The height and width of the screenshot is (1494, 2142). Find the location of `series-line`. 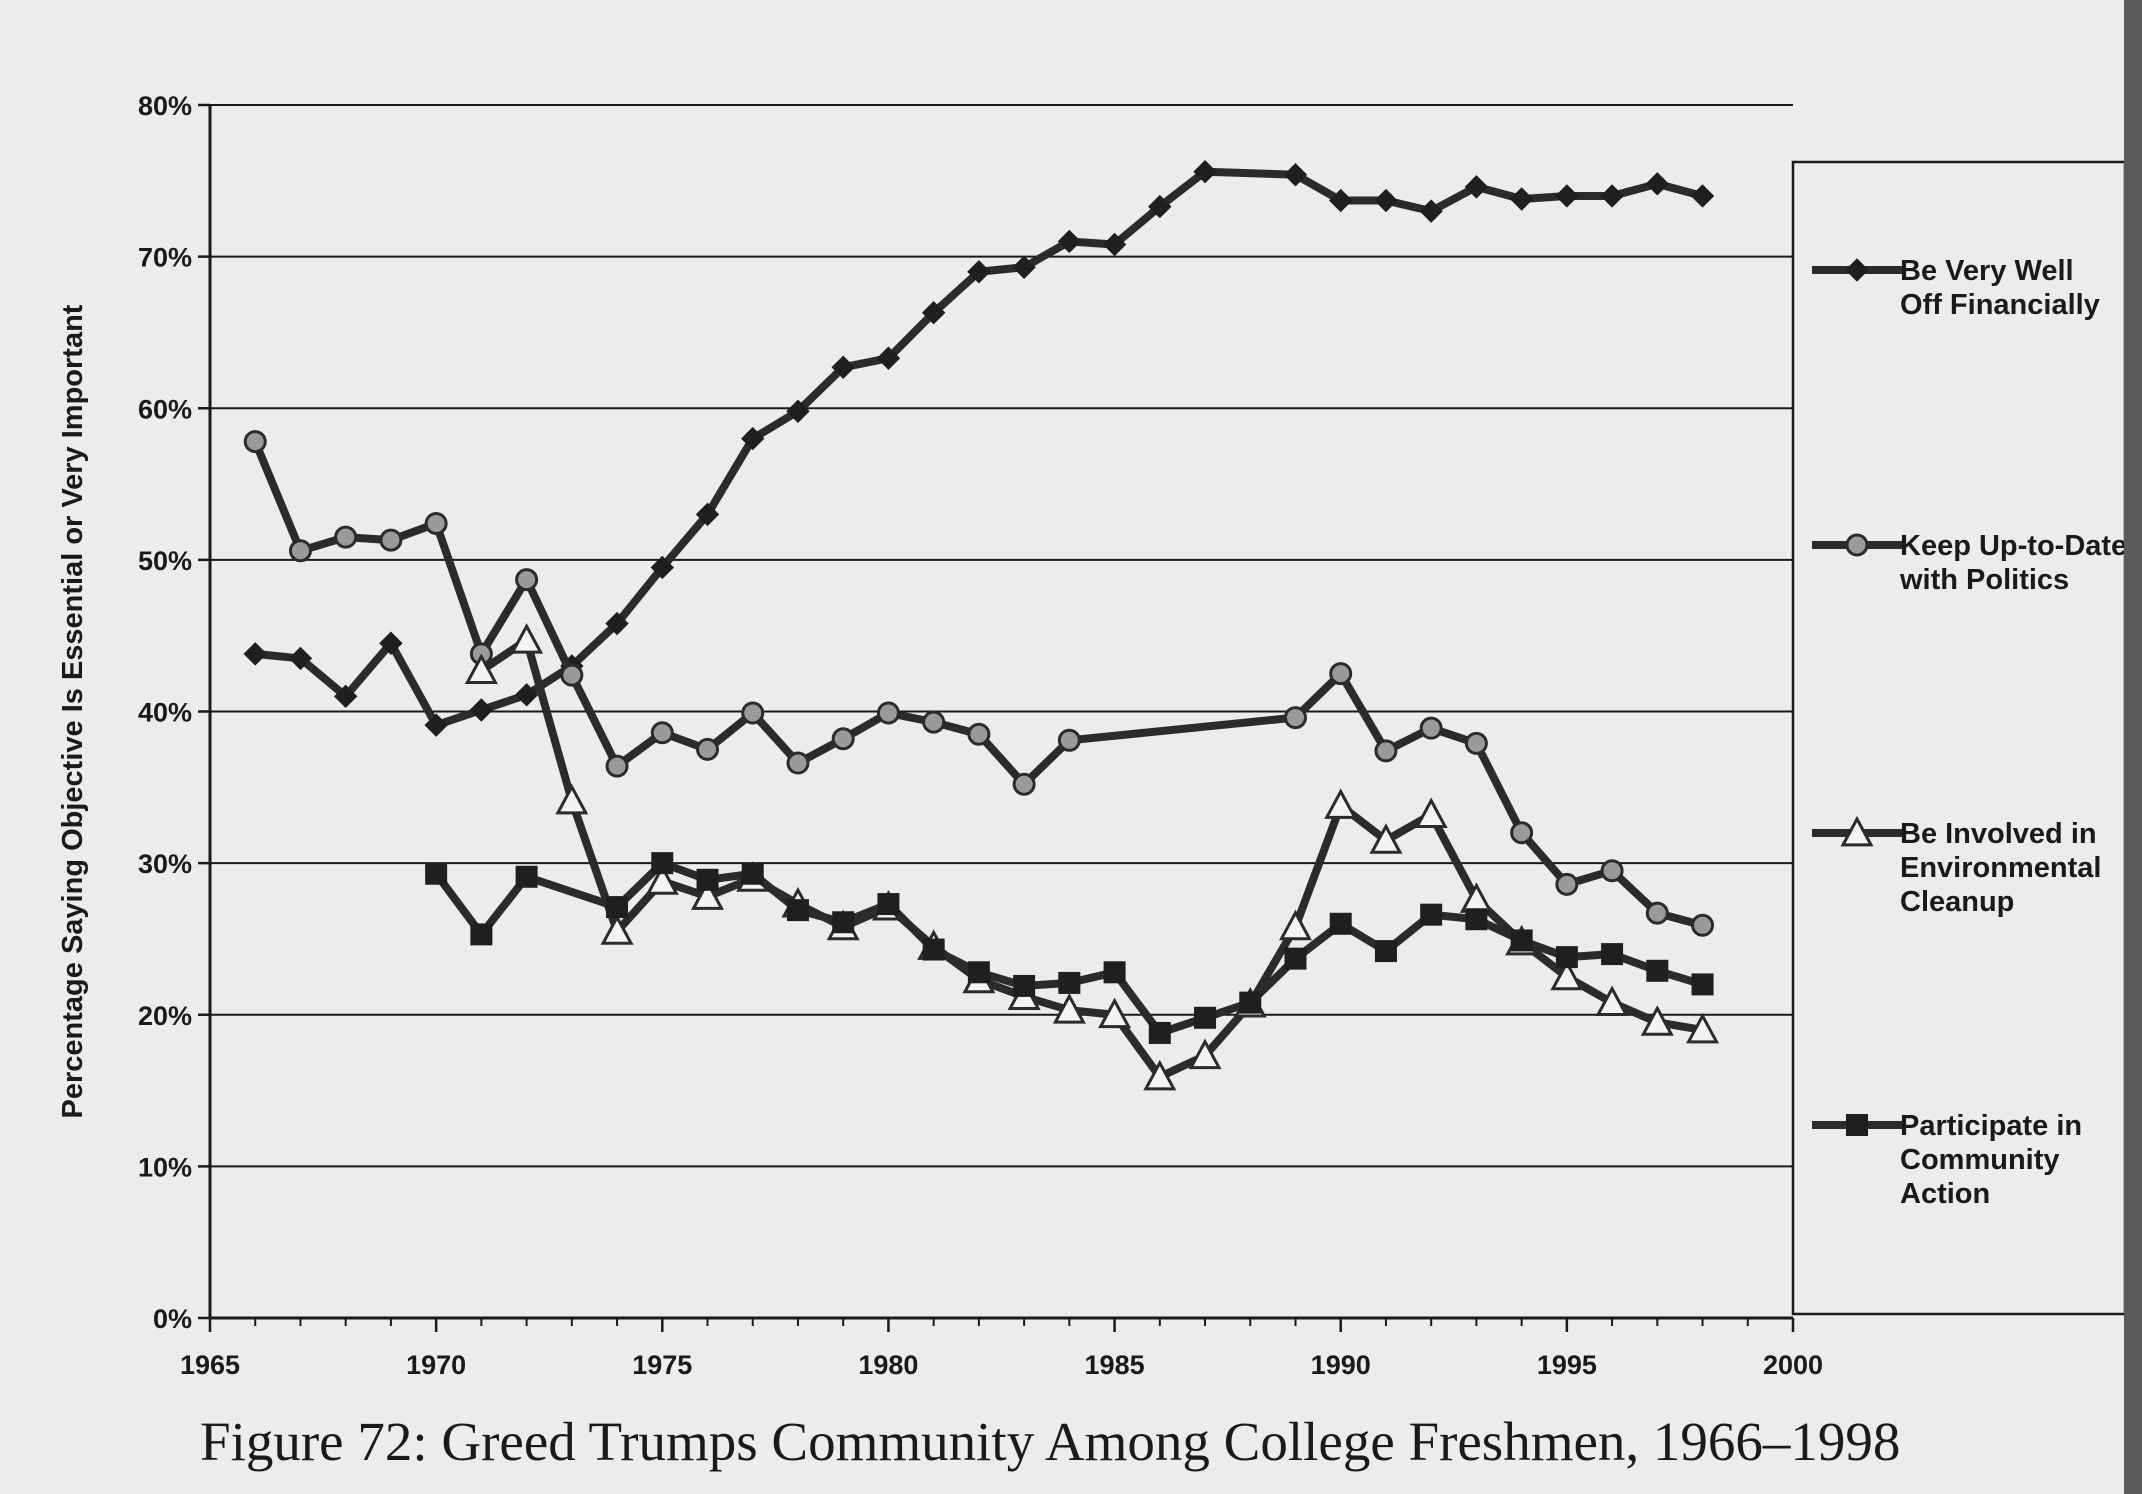

series-line is located at coordinates (1069, 948).